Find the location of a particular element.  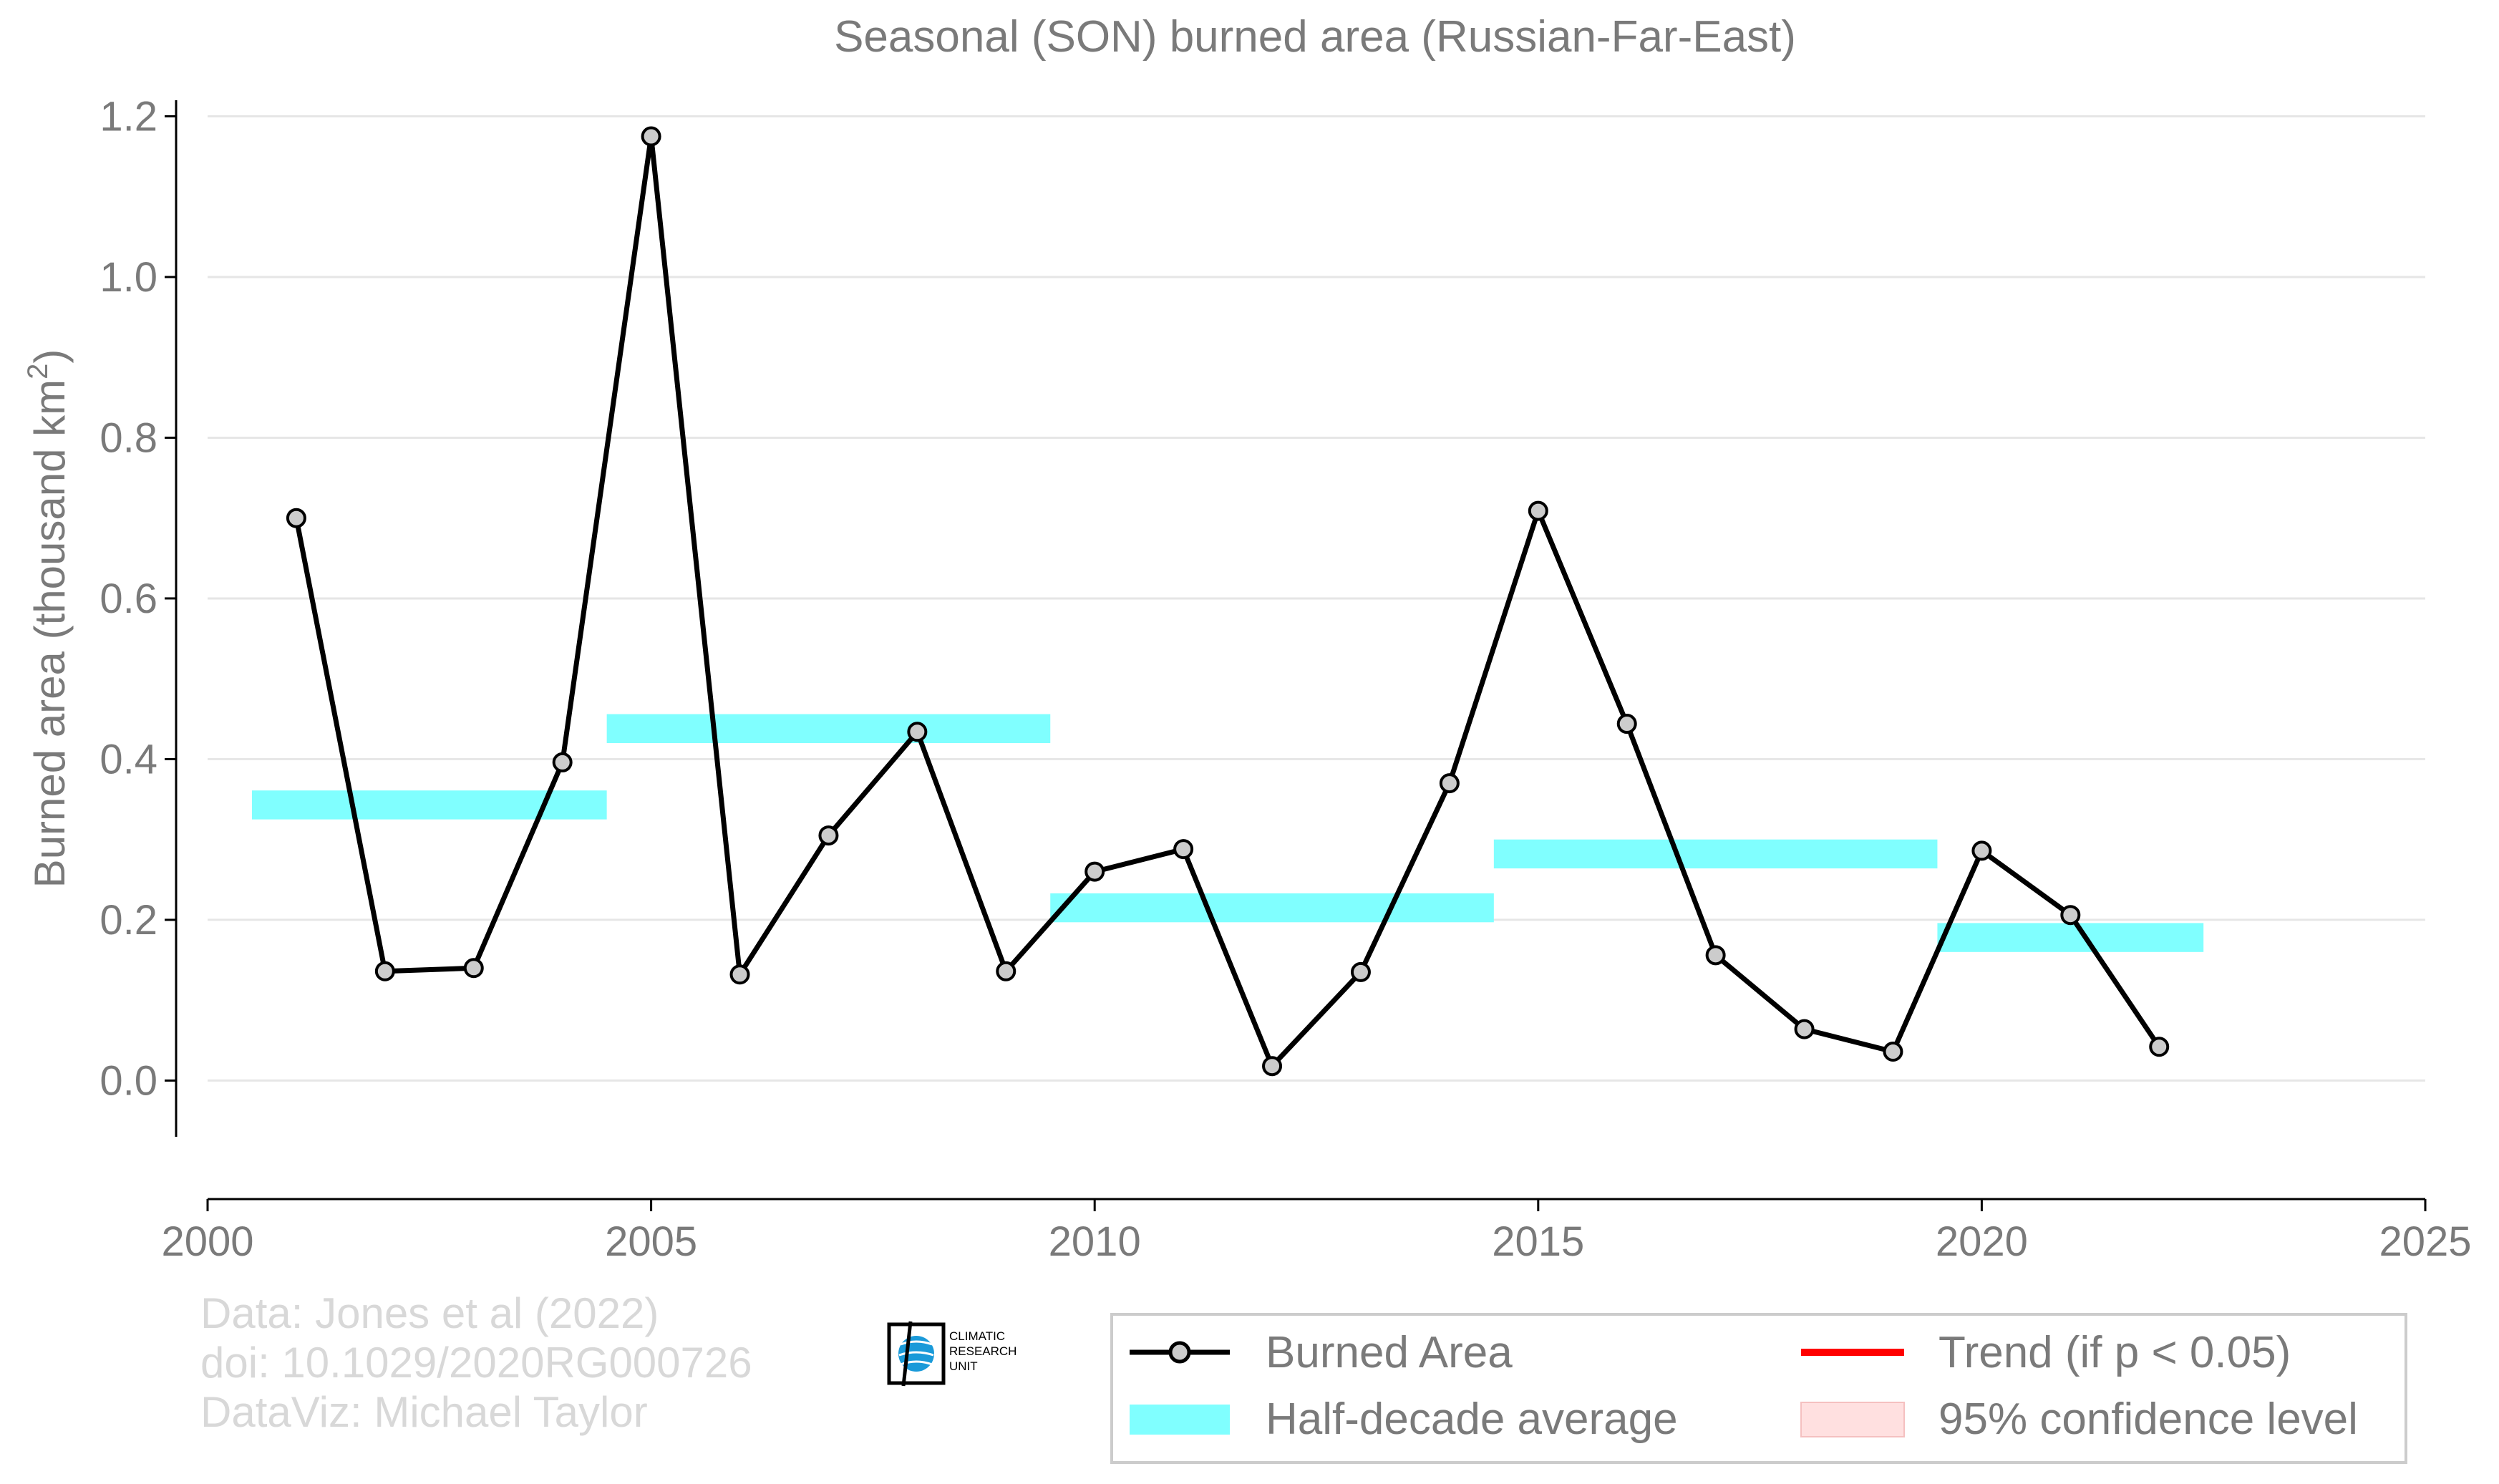

credit-line: doi: 10.1029/2020RG000726 is located at coordinates (476, 1363).